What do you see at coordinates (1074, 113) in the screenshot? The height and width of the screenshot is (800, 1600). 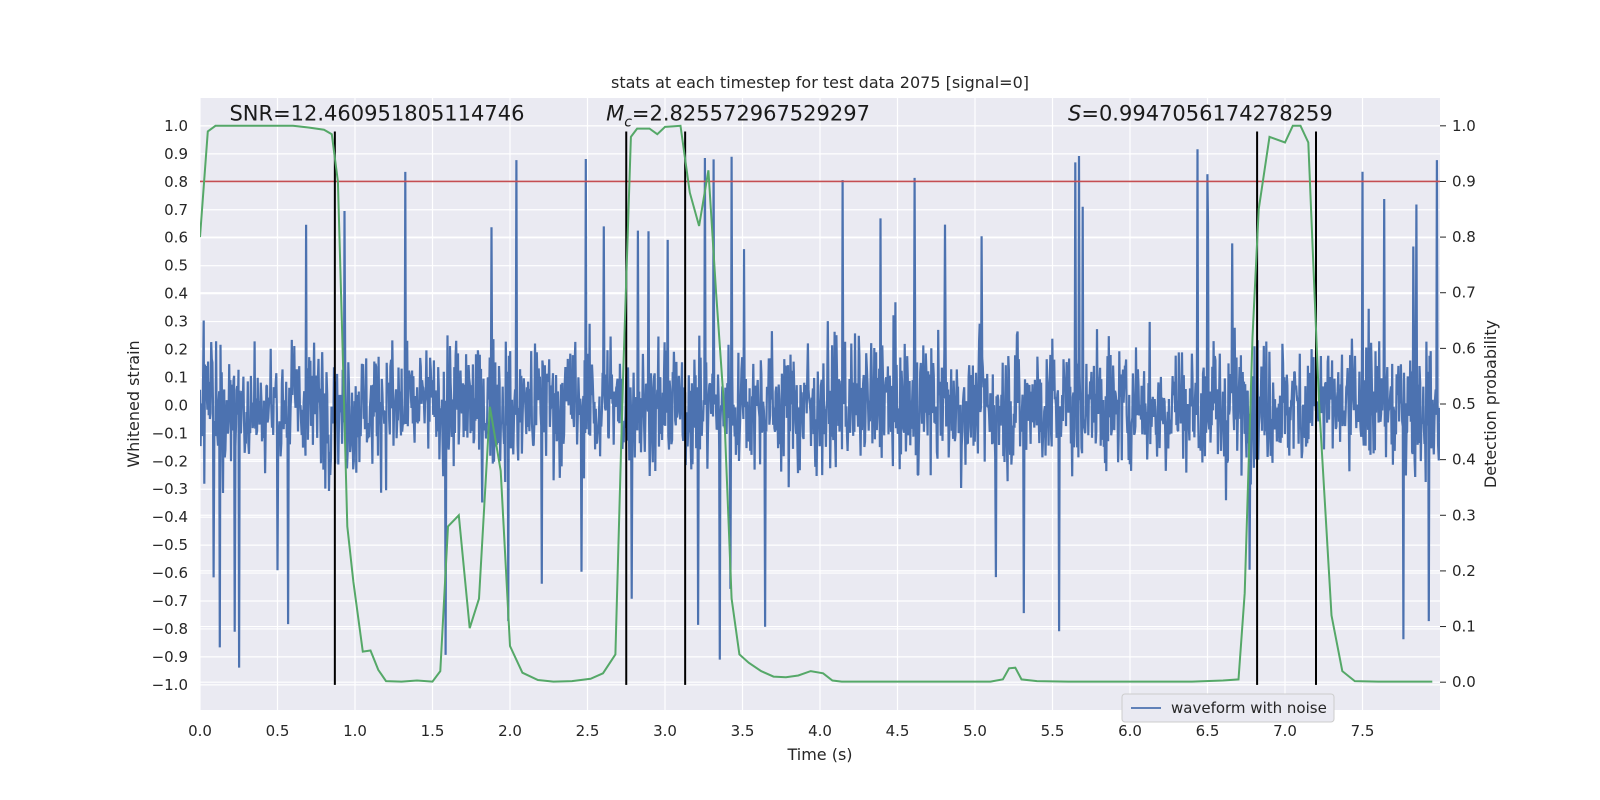 I see `spin-annotation-symbol: S` at bounding box center [1074, 113].